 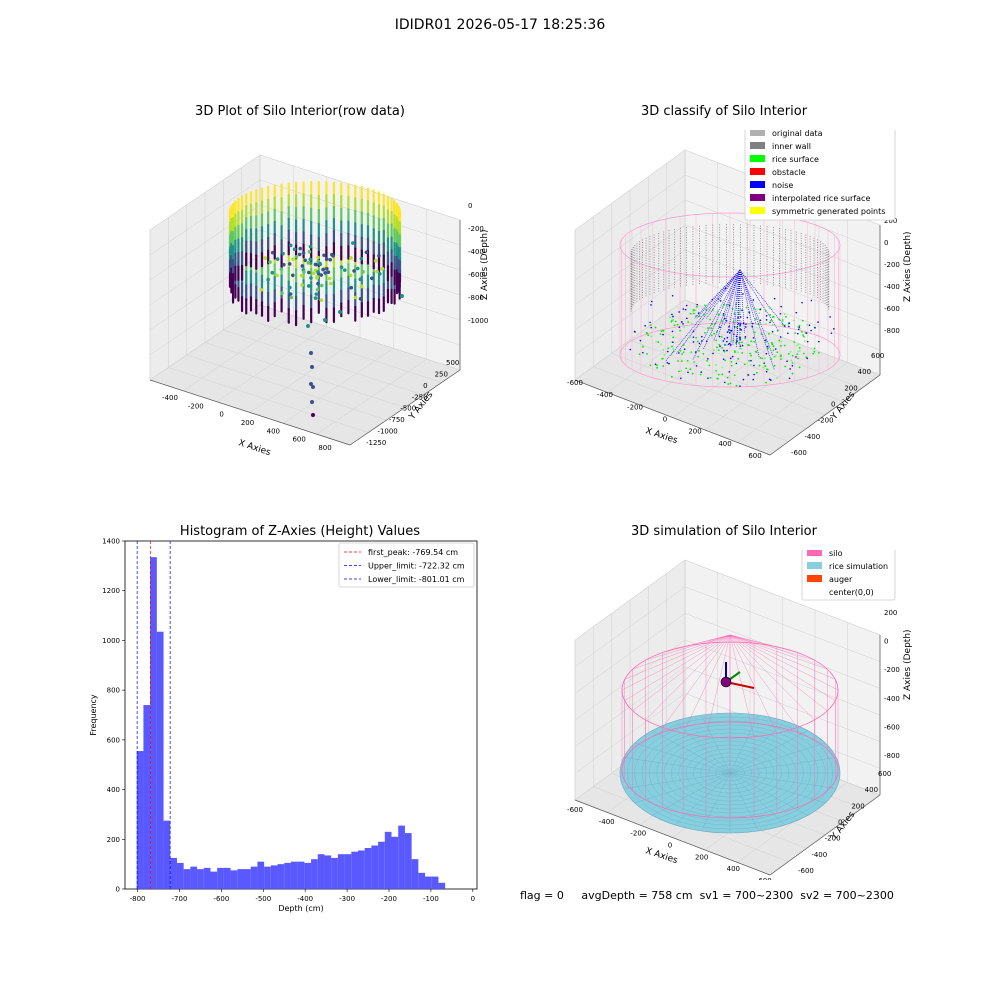 I want to click on legend-label: Upper_limit: -722.32 cm, so click(x=416, y=566).